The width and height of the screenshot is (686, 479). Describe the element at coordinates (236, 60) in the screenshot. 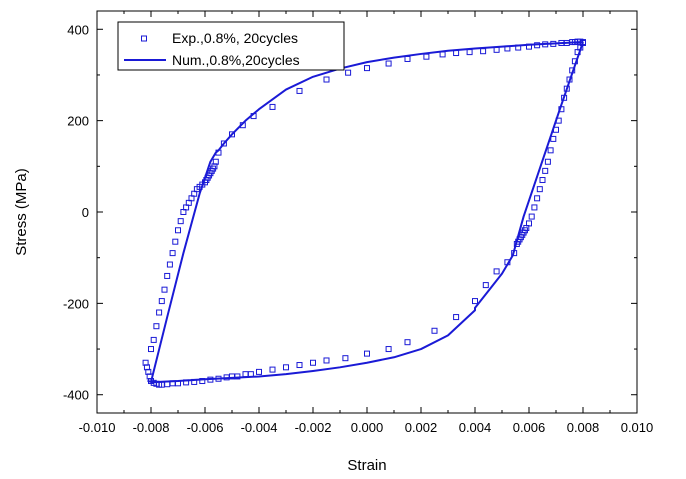

I see `legend-label-num: Num.,0.8%,20cycles` at that location.